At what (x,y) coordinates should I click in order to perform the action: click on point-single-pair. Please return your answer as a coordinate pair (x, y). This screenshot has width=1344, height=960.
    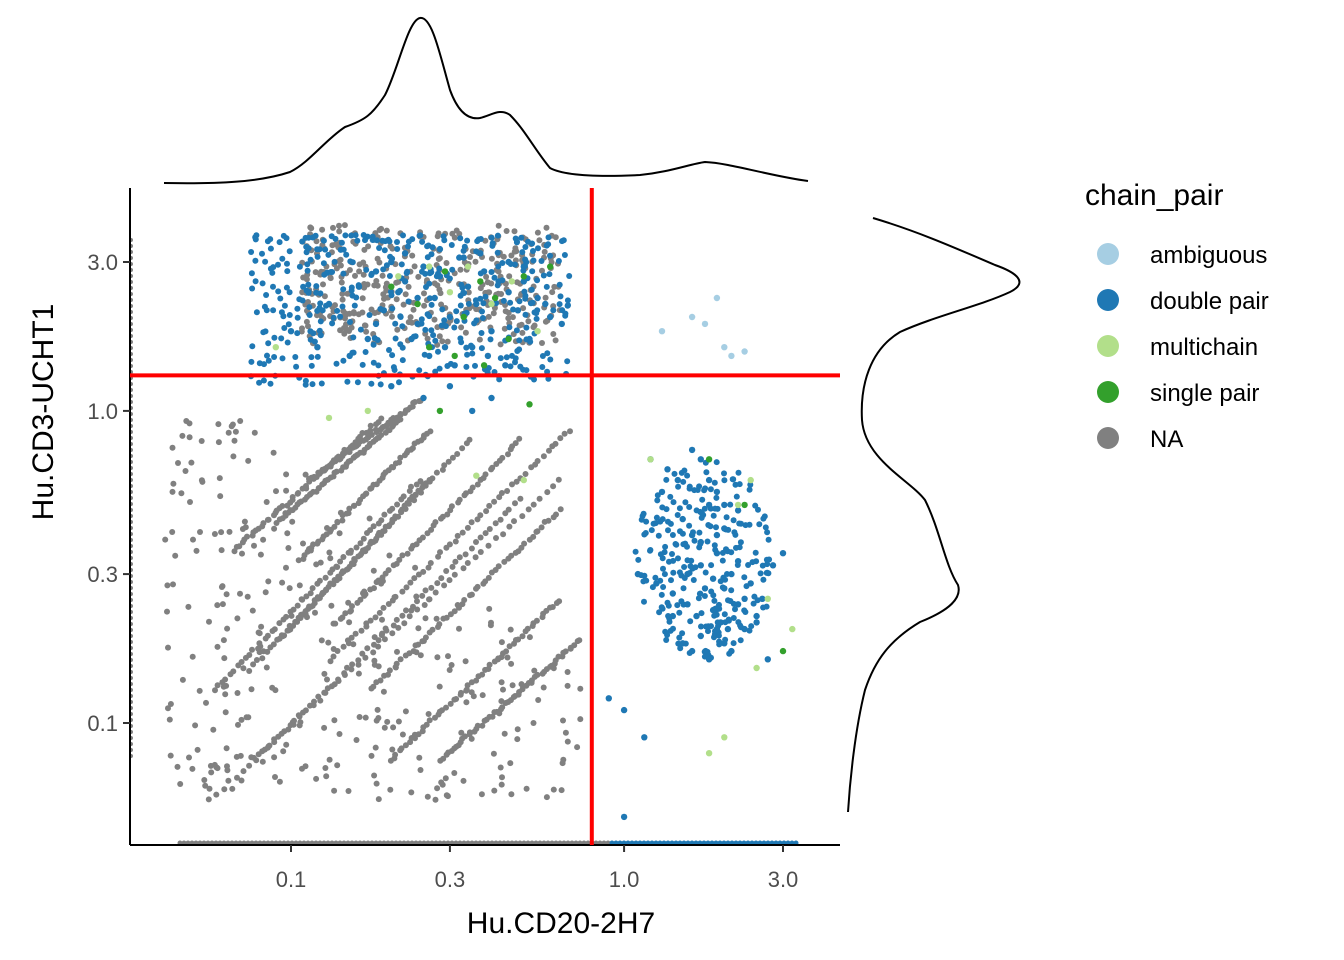
    Looking at the image, I should click on (440, 411).